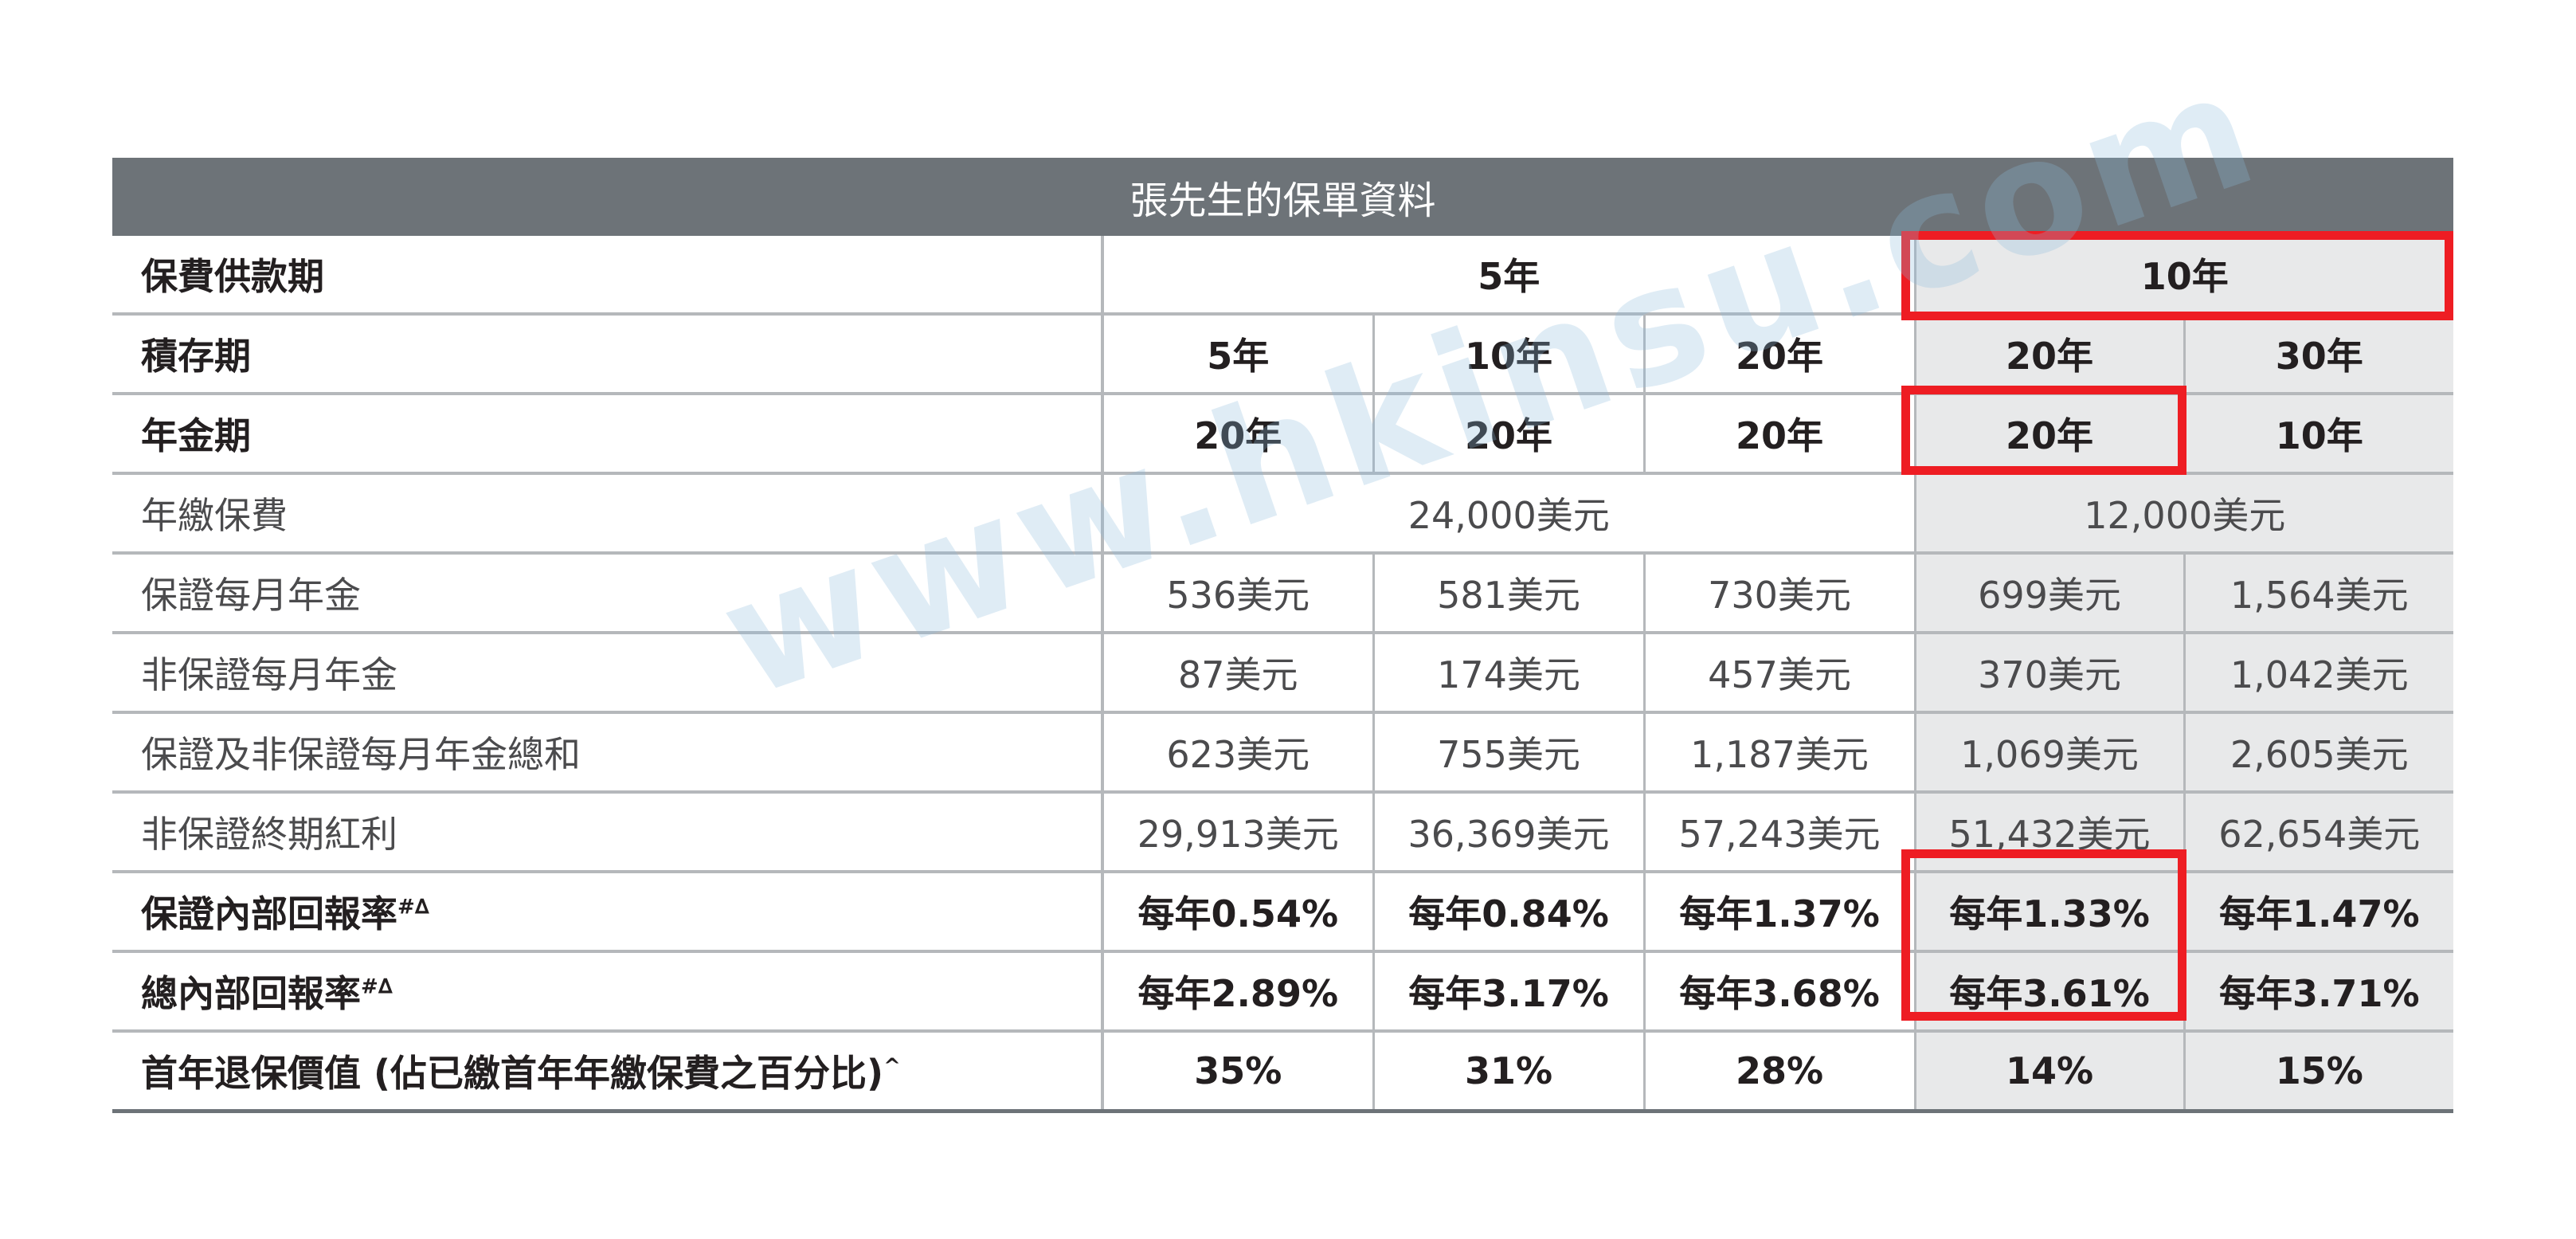  What do you see at coordinates (608, 992) in the screenshot?
I see `row-label: 總內部回報率#∆` at bounding box center [608, 992].